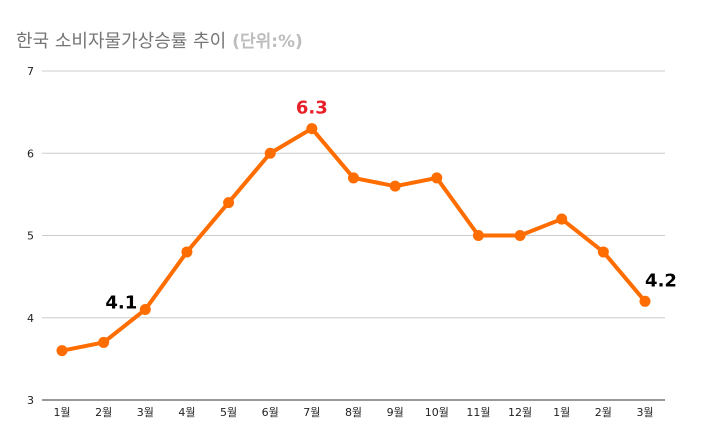 The height and width of the screenshot is (446, 708). I want to click on data-label: 4.1, so click(121, 303).